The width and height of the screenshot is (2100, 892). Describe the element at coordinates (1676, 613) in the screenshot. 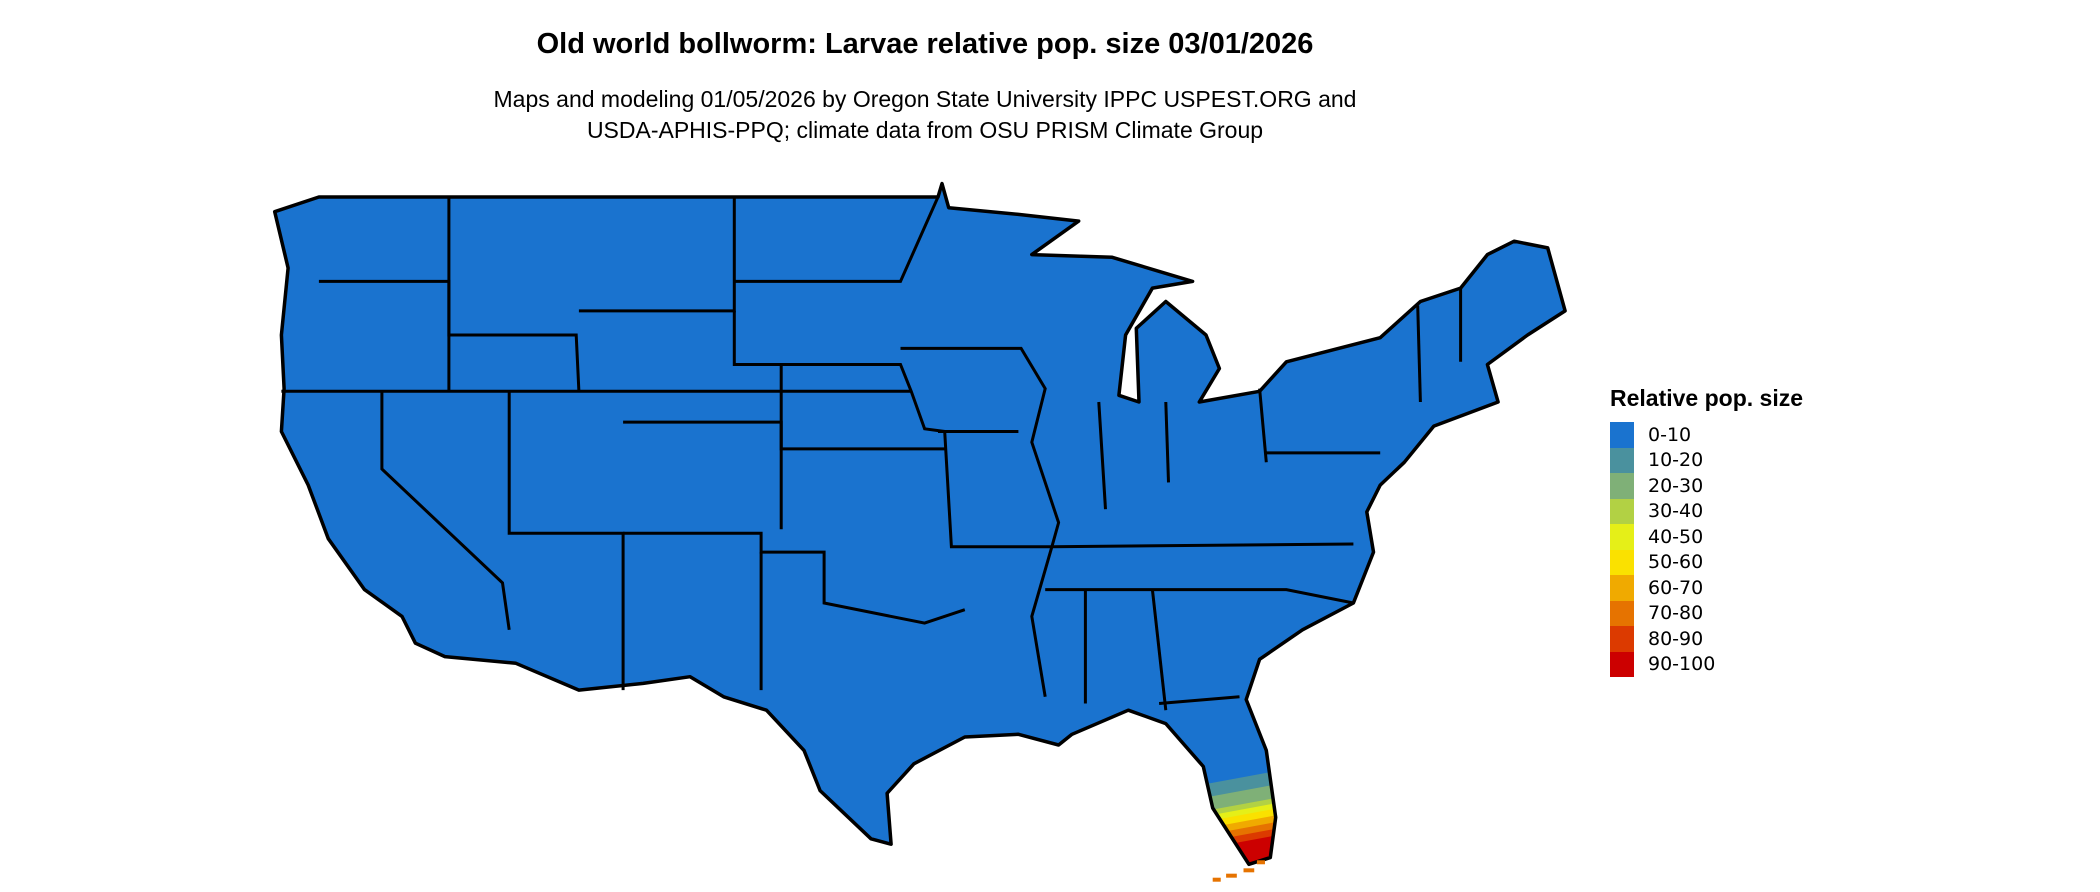

I see `legend-label: 70-80` at that location.